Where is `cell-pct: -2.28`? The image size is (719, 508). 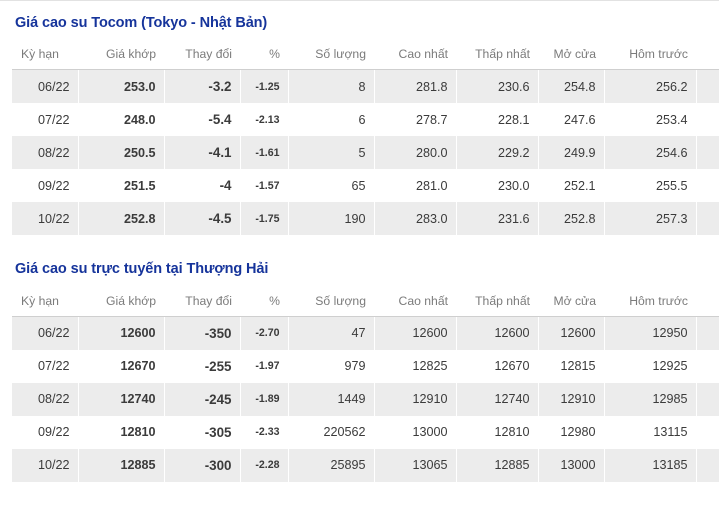 cell-pct: -2.28 is located at coordinates (264, 465).